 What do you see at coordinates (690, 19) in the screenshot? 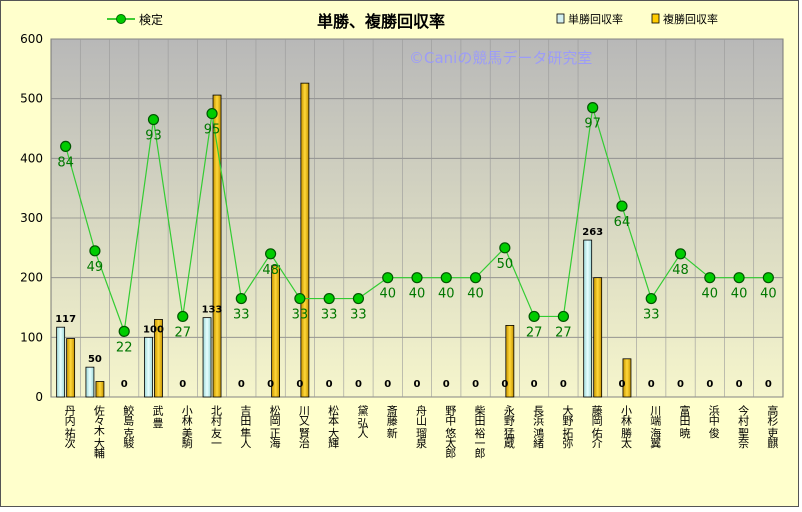
I see `legend-label-bar2: 複勝回収率` at bounding box center [690, 19].